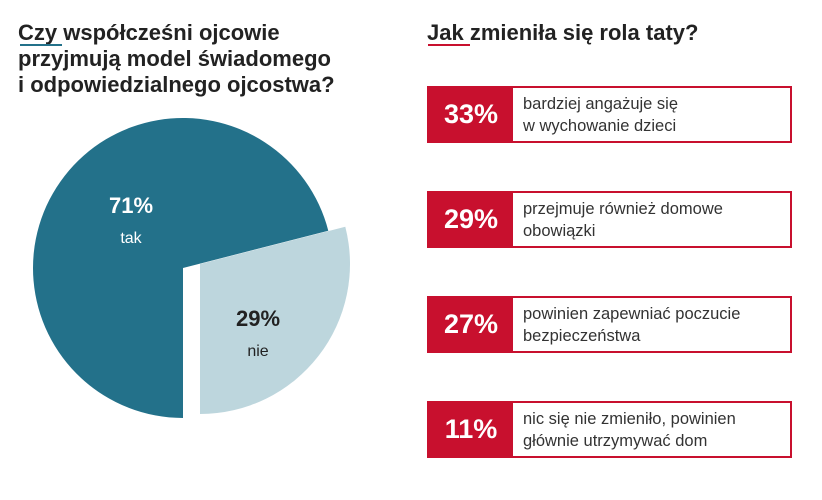 This screenshot has width=822, height=500. What do you see at coordinates (149, 32) in the screenshot?
I see `pie-title-line: Czy współcześni ojcowie` at bounding box center [149, 32].